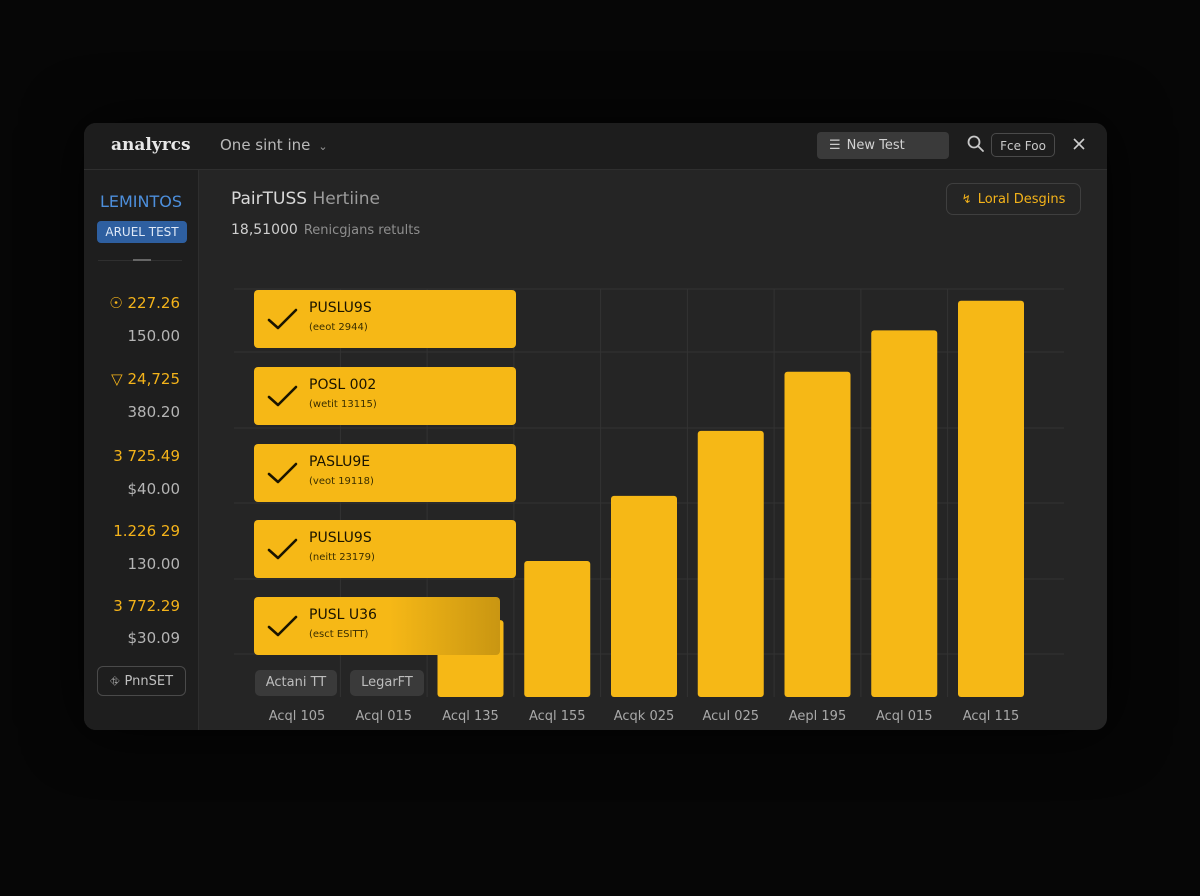  Describe the element at coordinates (343, 404) in the screenshot. I see `result-sub: (wetit 13115)` at that location.